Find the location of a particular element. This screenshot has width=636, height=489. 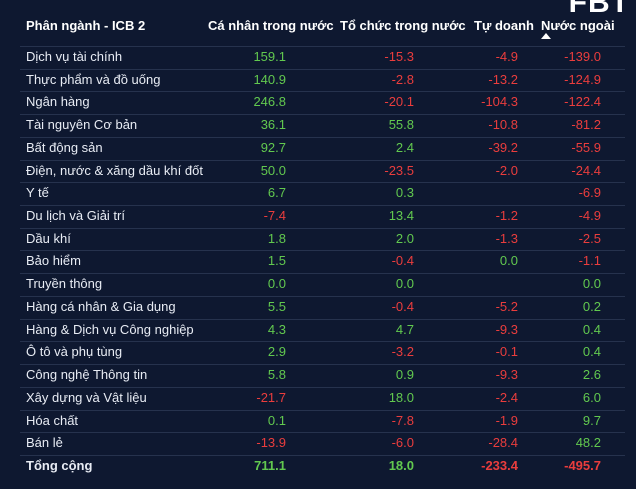

column-header: Cá nhân trong nước is located at coordinates (271, 25).